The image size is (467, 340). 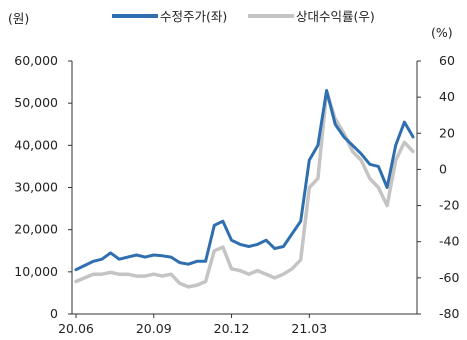 What do you see at coordinates (193, 16) in the screenshot?
I see `legend-label-price: 수정주가(좌)` at bounding box center [193, 16].